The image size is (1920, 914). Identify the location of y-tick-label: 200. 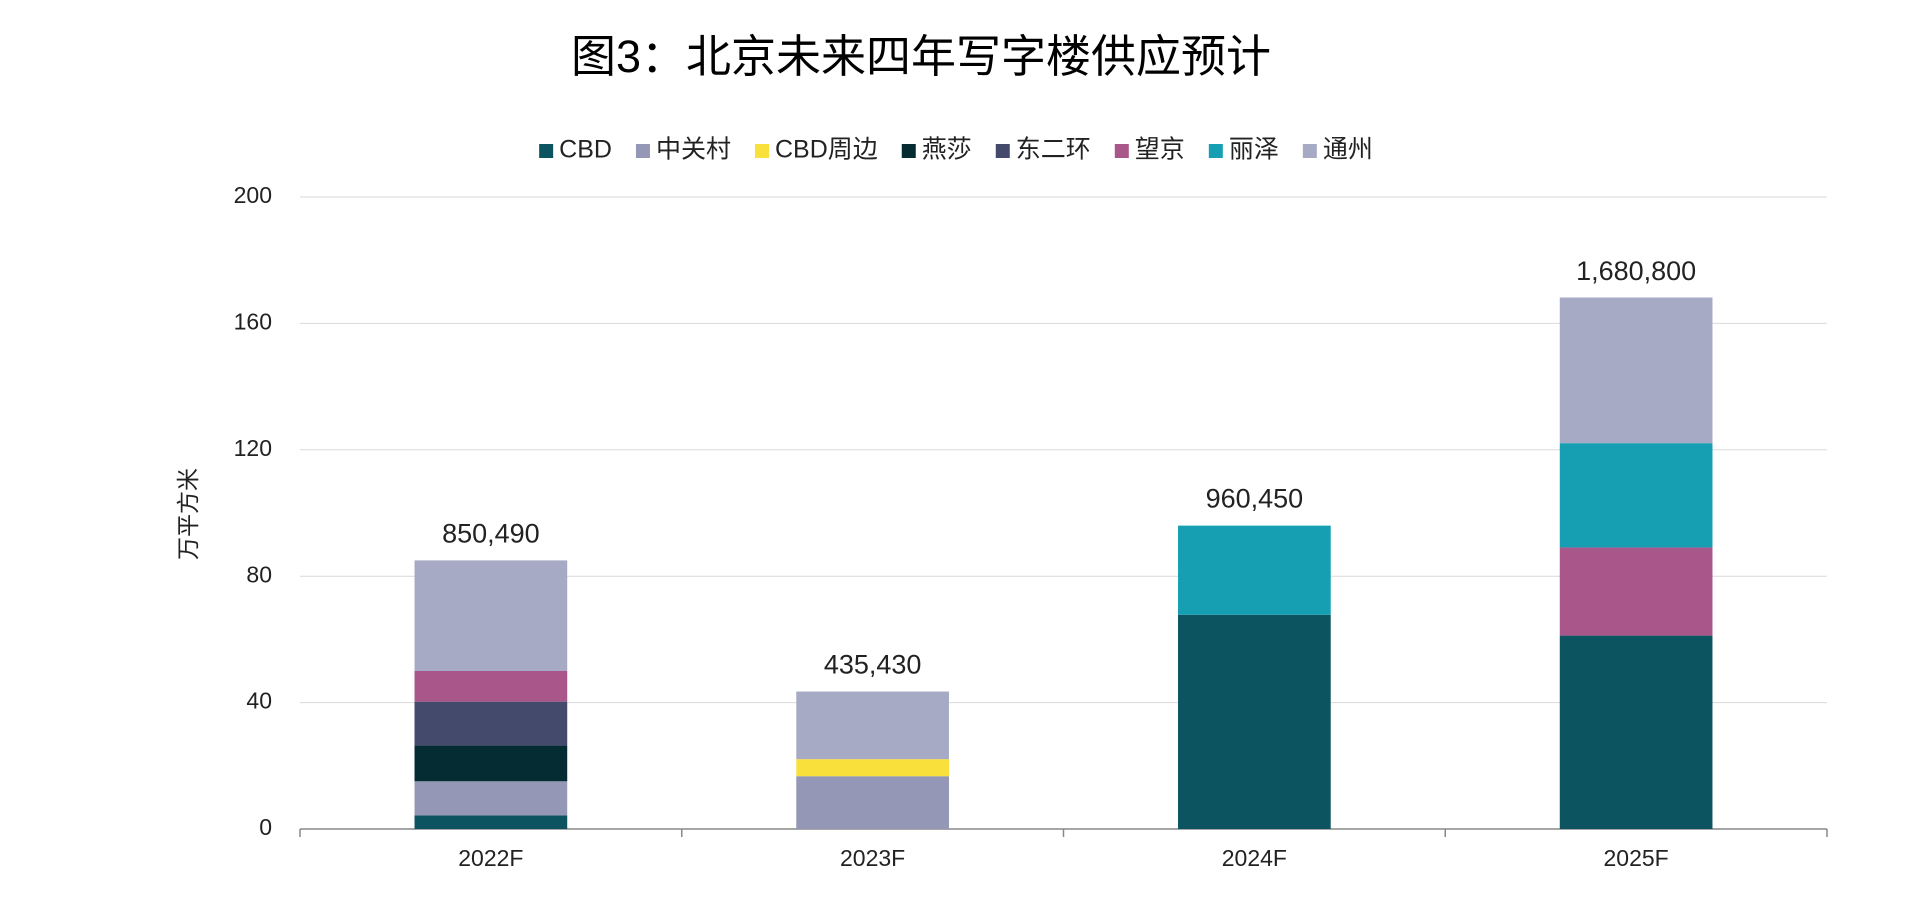
(253, 195).